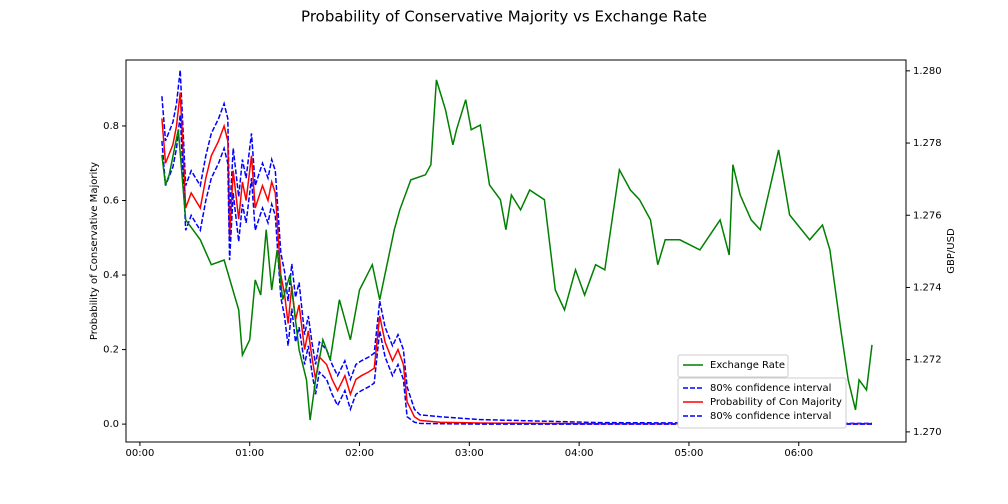 This screenshot has width=1008, height=504. What do you see at coordinates (469, 453) in the screenshot?
I see `x-tick-label: 03:00` at bounding box center [469, 453].